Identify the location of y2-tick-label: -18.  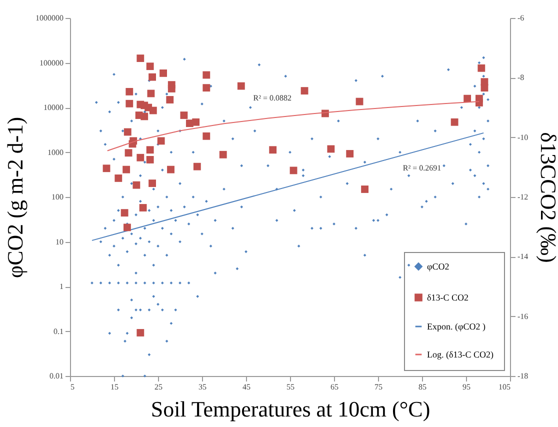
(523, 376).